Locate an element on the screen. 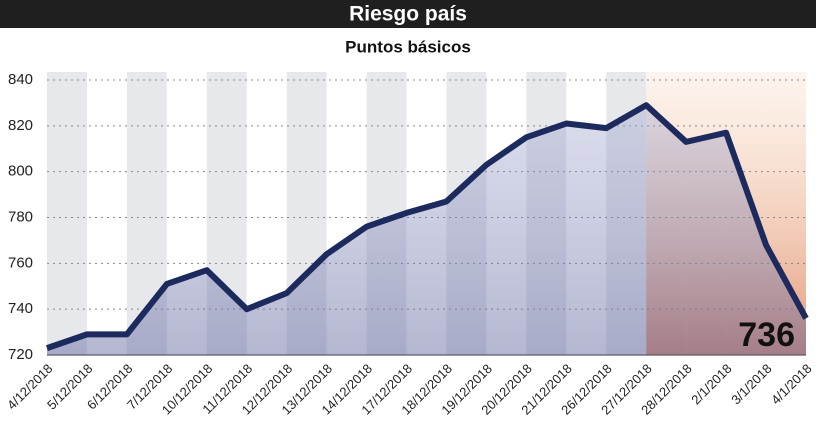 This screenshot has height=430, width=816. x-tick-label: 2/1/2018 is located at coordinates (711, 384).